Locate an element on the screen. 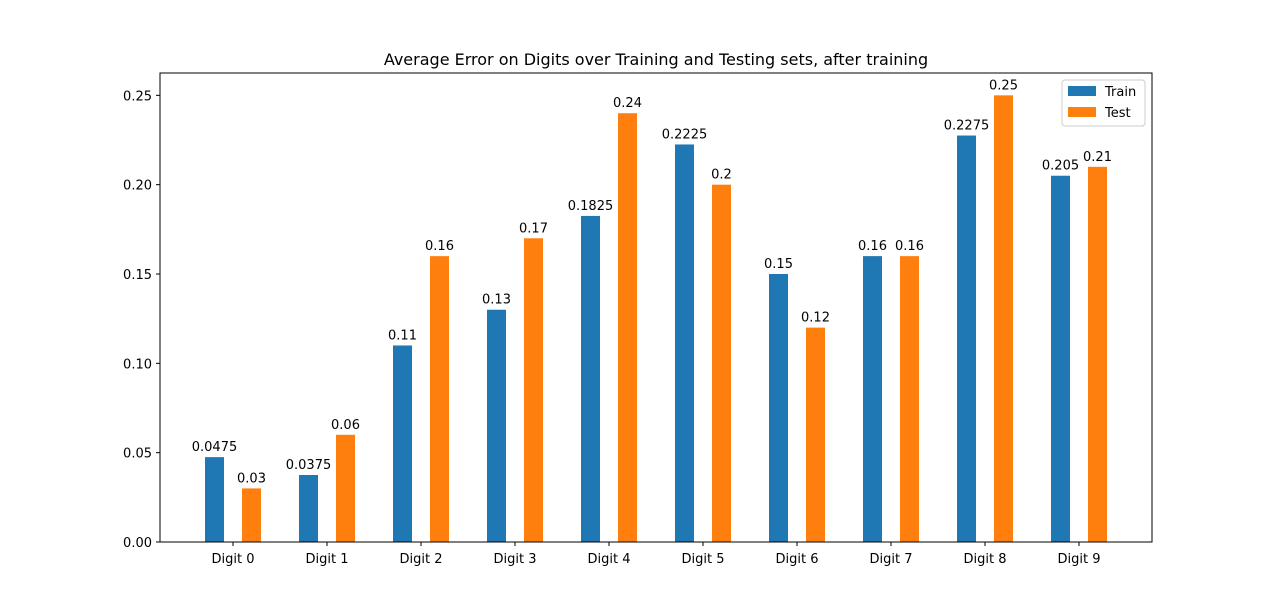  legend-swatch-test is located at coordinates (1082, 112).